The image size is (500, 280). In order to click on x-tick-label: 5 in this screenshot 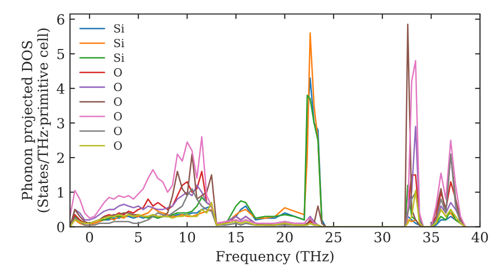, I will do `click(138, 237)`.